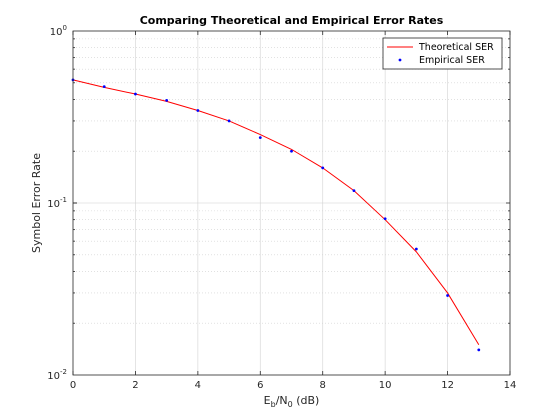 The height and width of the screenshot is (420, 560). What do you see at coordinates (456, 47) in the screenshot?
I see `legend-label-theoretical: Theoretical SER` at bounding box center [456, 47].